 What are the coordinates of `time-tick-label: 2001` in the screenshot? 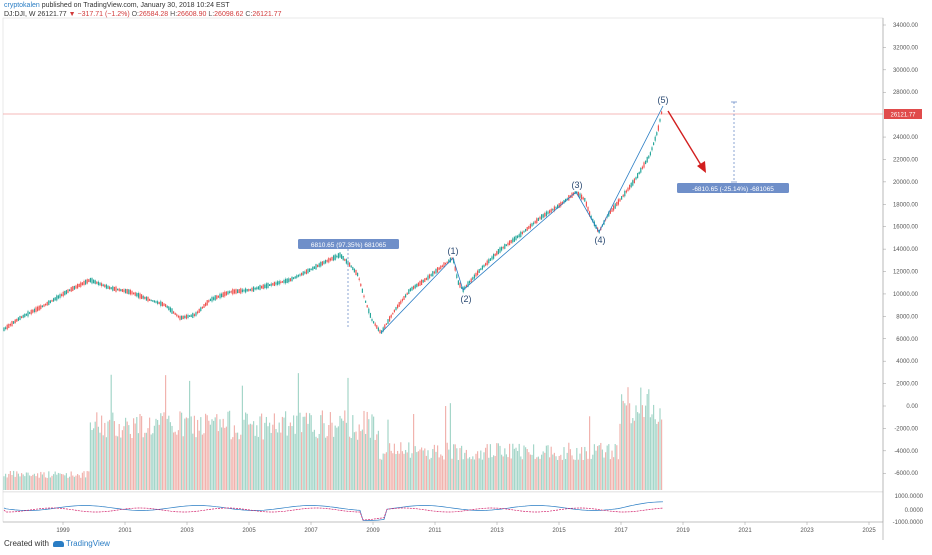 It's located at (125, 531).